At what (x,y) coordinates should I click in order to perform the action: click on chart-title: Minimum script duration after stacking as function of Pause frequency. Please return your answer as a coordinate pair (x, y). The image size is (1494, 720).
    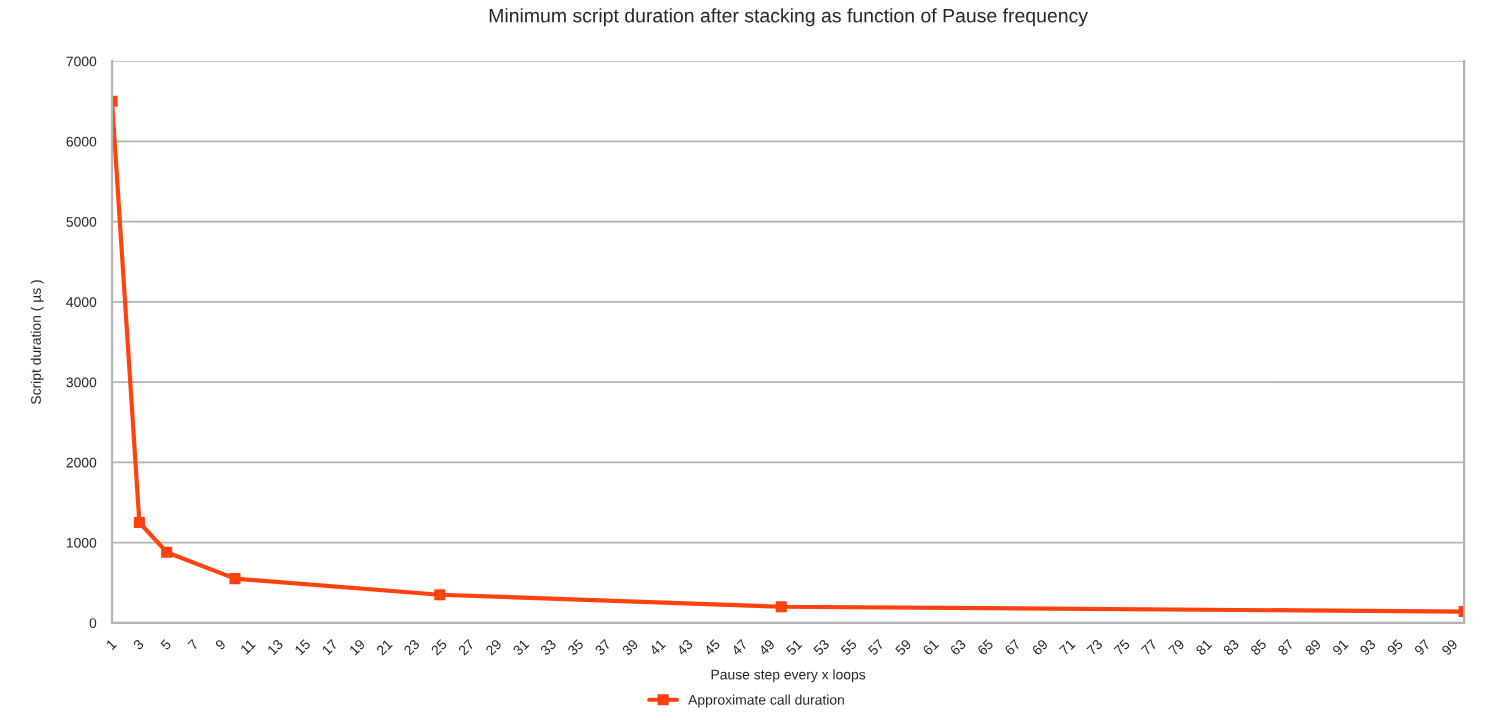
    Looking at the image, I should click on (788, 17).